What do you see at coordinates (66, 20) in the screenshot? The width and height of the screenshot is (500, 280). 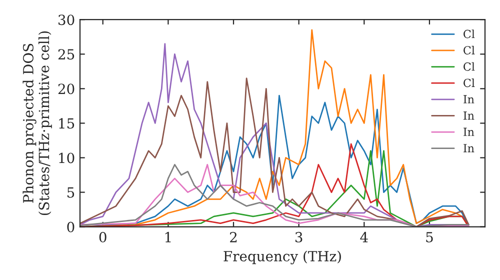 I see `y-tick-label: 30` at bounding box center [66, 20].